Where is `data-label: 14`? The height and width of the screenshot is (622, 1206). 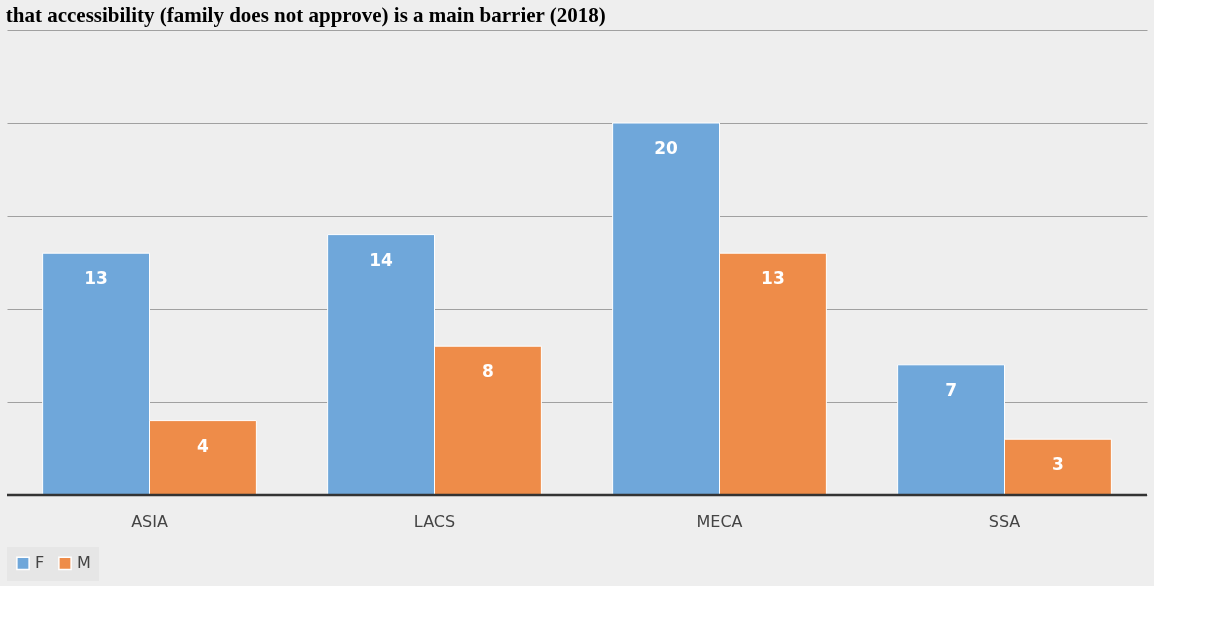 data-label: 14 is located at coordinates (381, 259).